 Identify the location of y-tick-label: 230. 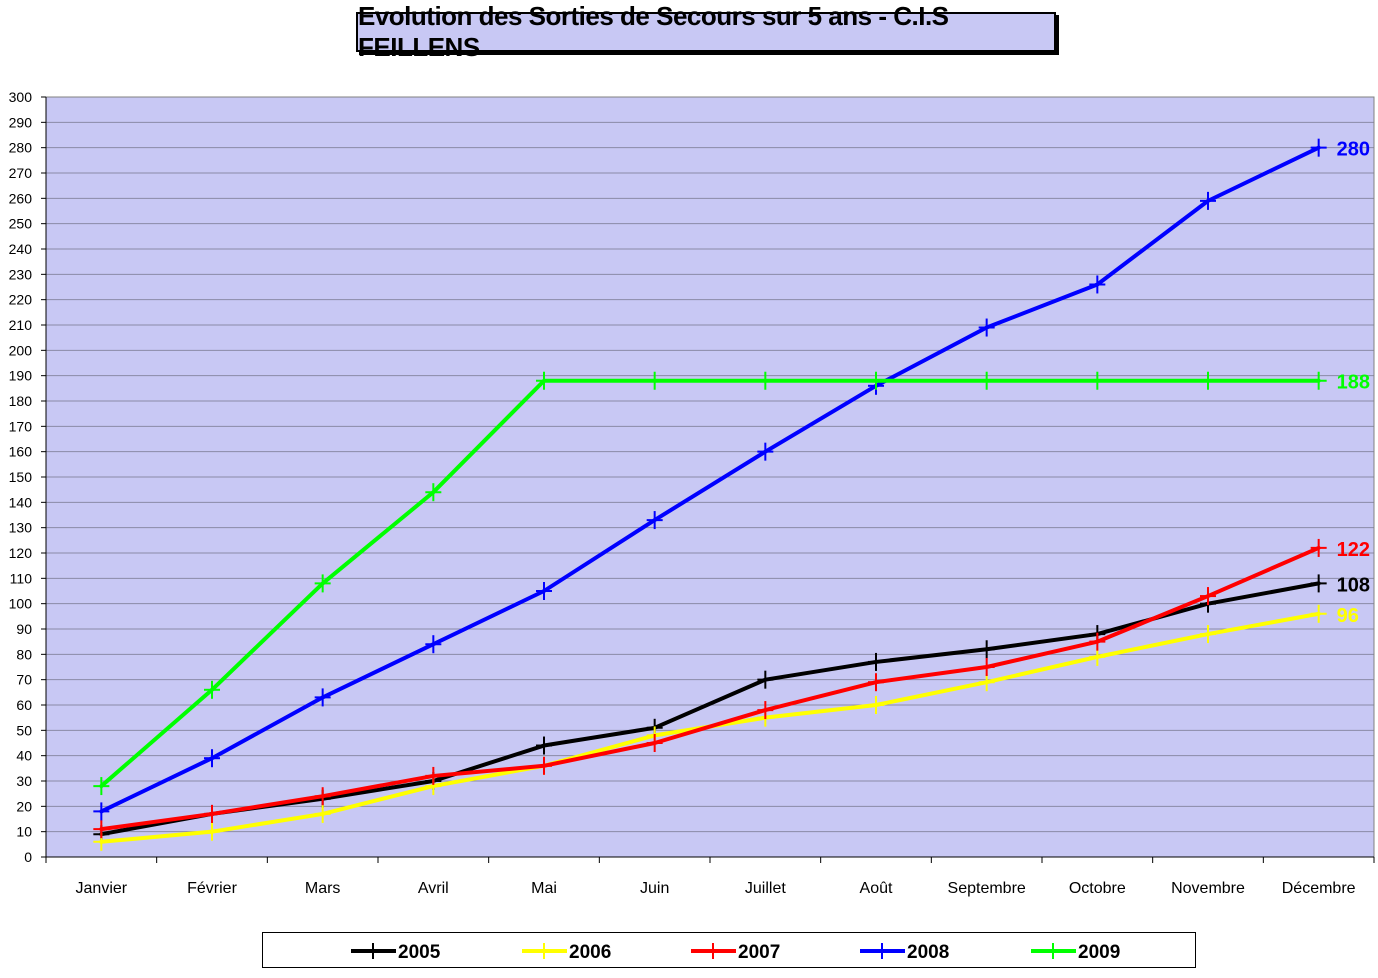
(21, 274).